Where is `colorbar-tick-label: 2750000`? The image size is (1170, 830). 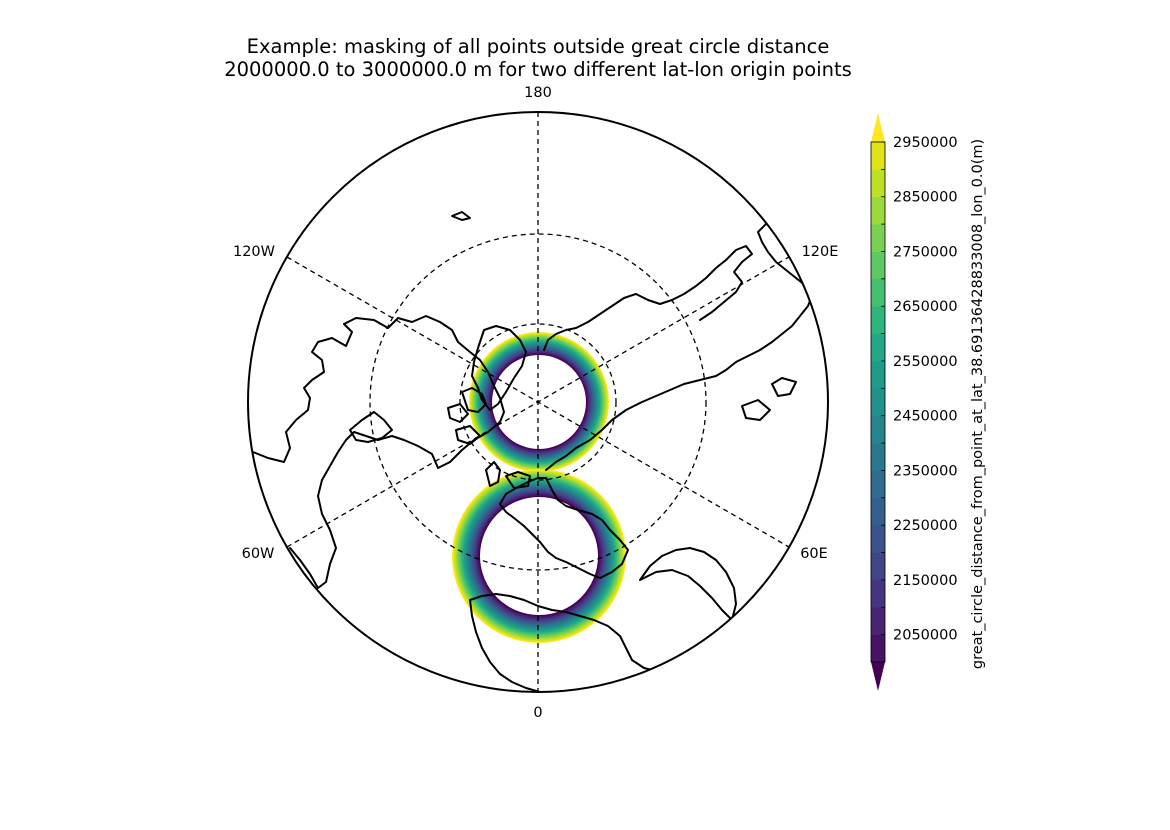
colorbar-tick-label: 2750000 is located at coordinates (925, 252).